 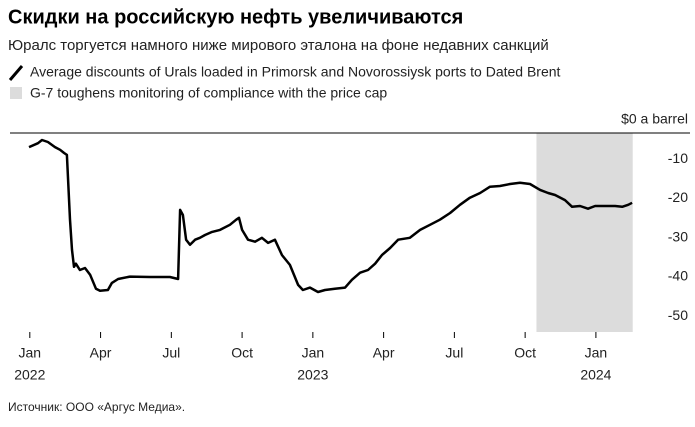 What do you see at coordinates (235, 17) in the screenshot?
I see `chart-title: Скидки на российскую нефть увеличиваются` at bounding box center [235, 17].